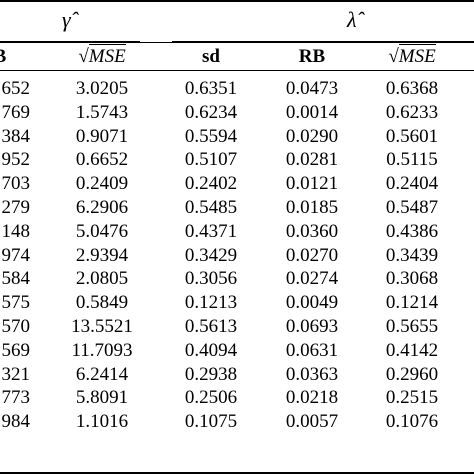 Image resolution: width=474 pixels, height=474 pixels. I want to click on cell-rmse-lambda: 0.5115, so click(412, 160).